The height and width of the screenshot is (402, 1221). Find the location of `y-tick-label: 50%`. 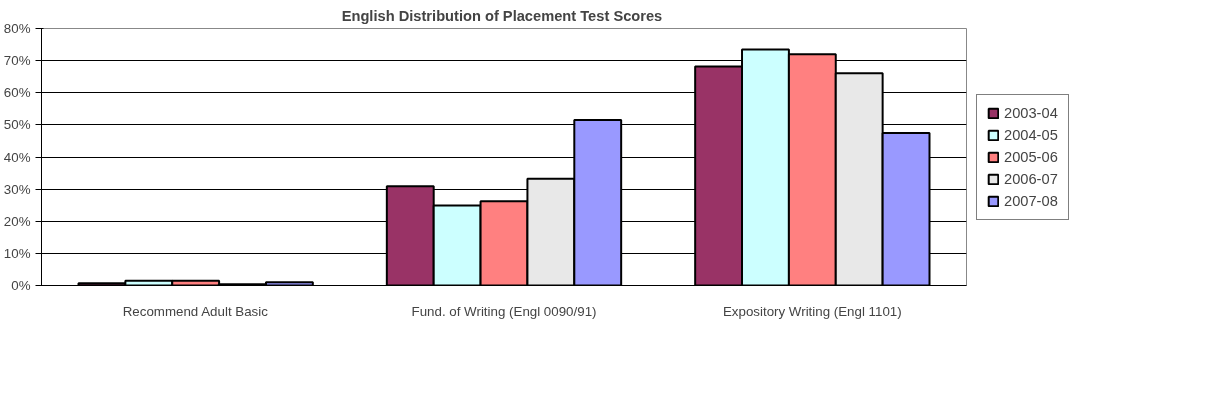

y-tick-label: 50% is located at coordinates (17, 125).